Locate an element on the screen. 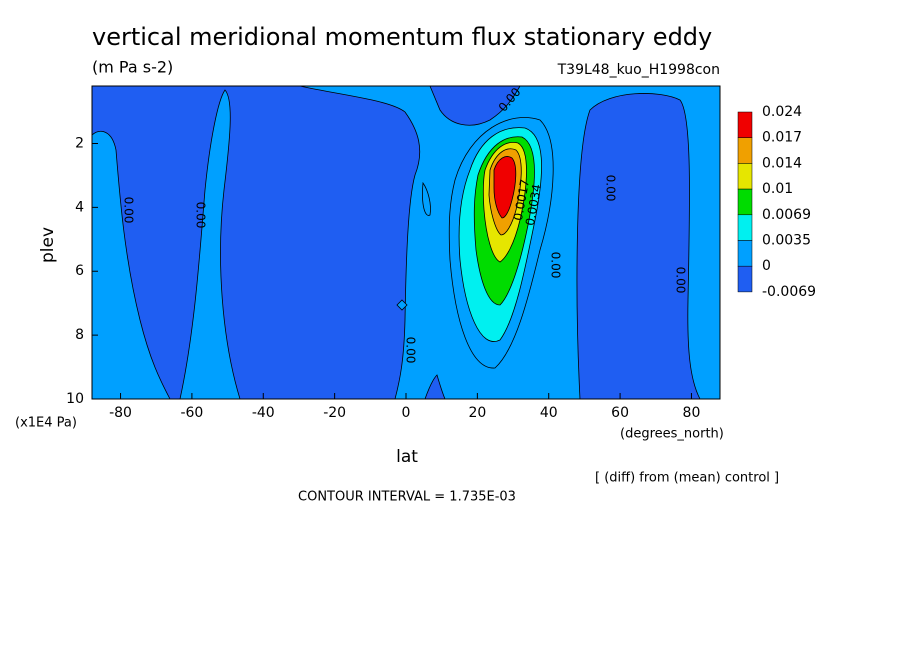 This screenshot has height=654, width=904. colorbar-label: 0.01 is located at coordinates (777, 189).